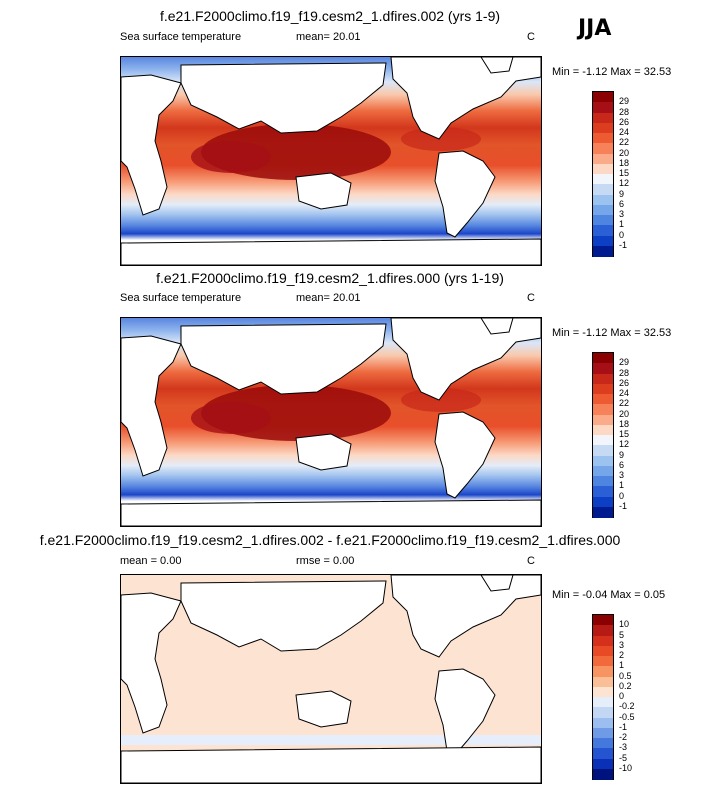 Image resolution: width=720 pixels, height=788 pixels. Describe the element at coordinates (595, 28) in the screenshot. I see `season-label: JJA` at that location.